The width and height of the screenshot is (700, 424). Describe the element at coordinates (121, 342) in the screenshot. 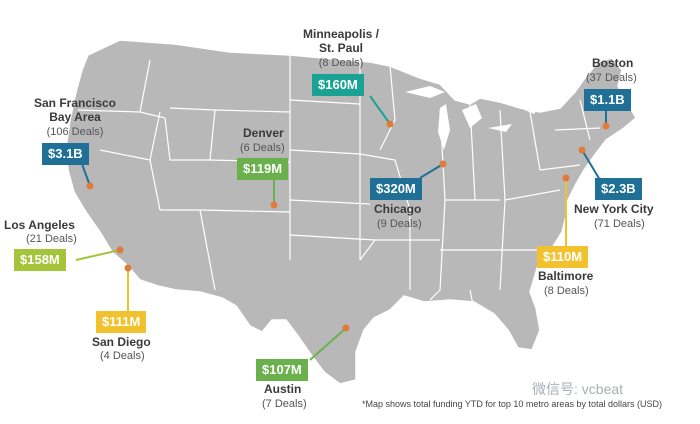

I see `sd-name: San Diego` at that location.